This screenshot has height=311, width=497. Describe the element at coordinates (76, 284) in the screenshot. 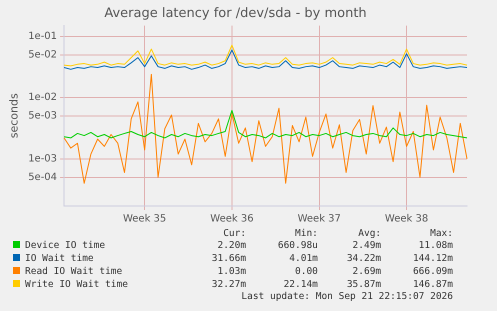

I see `legend-label: Write IO Wait time` at that location.